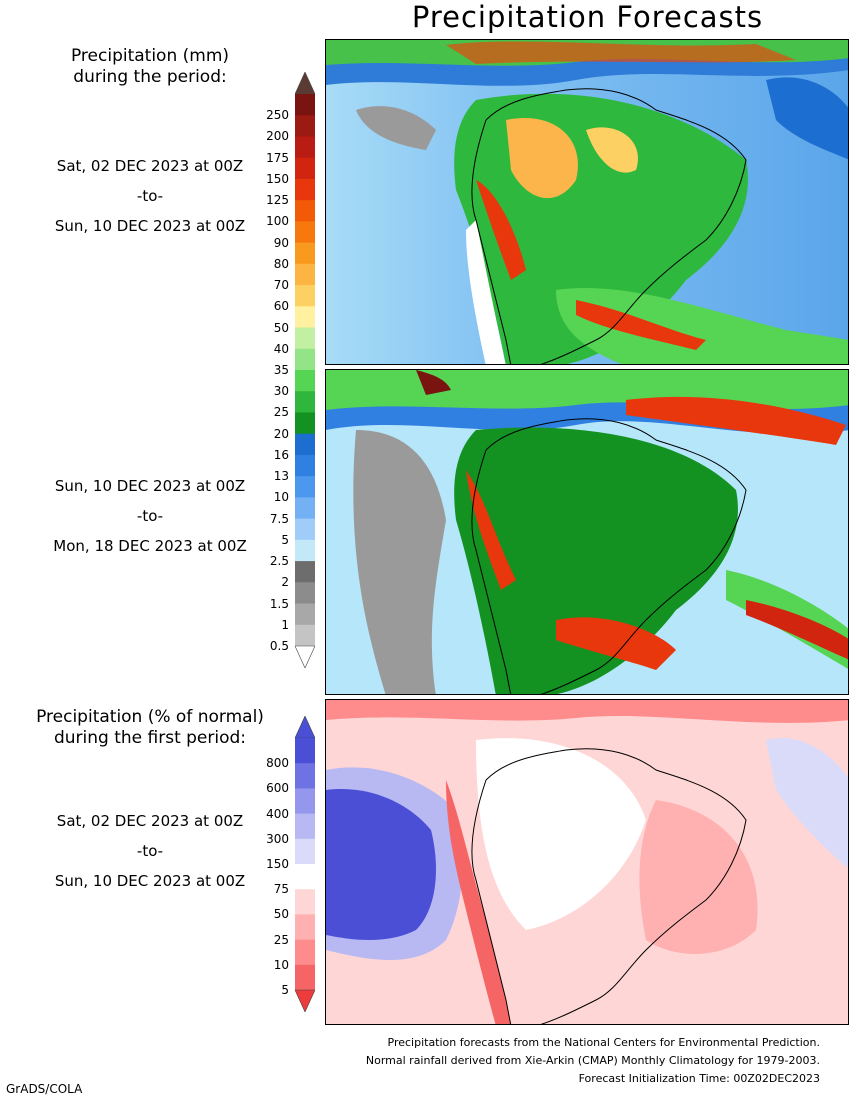  I want to click on scale-tick-label: 800, so click(277, 763).